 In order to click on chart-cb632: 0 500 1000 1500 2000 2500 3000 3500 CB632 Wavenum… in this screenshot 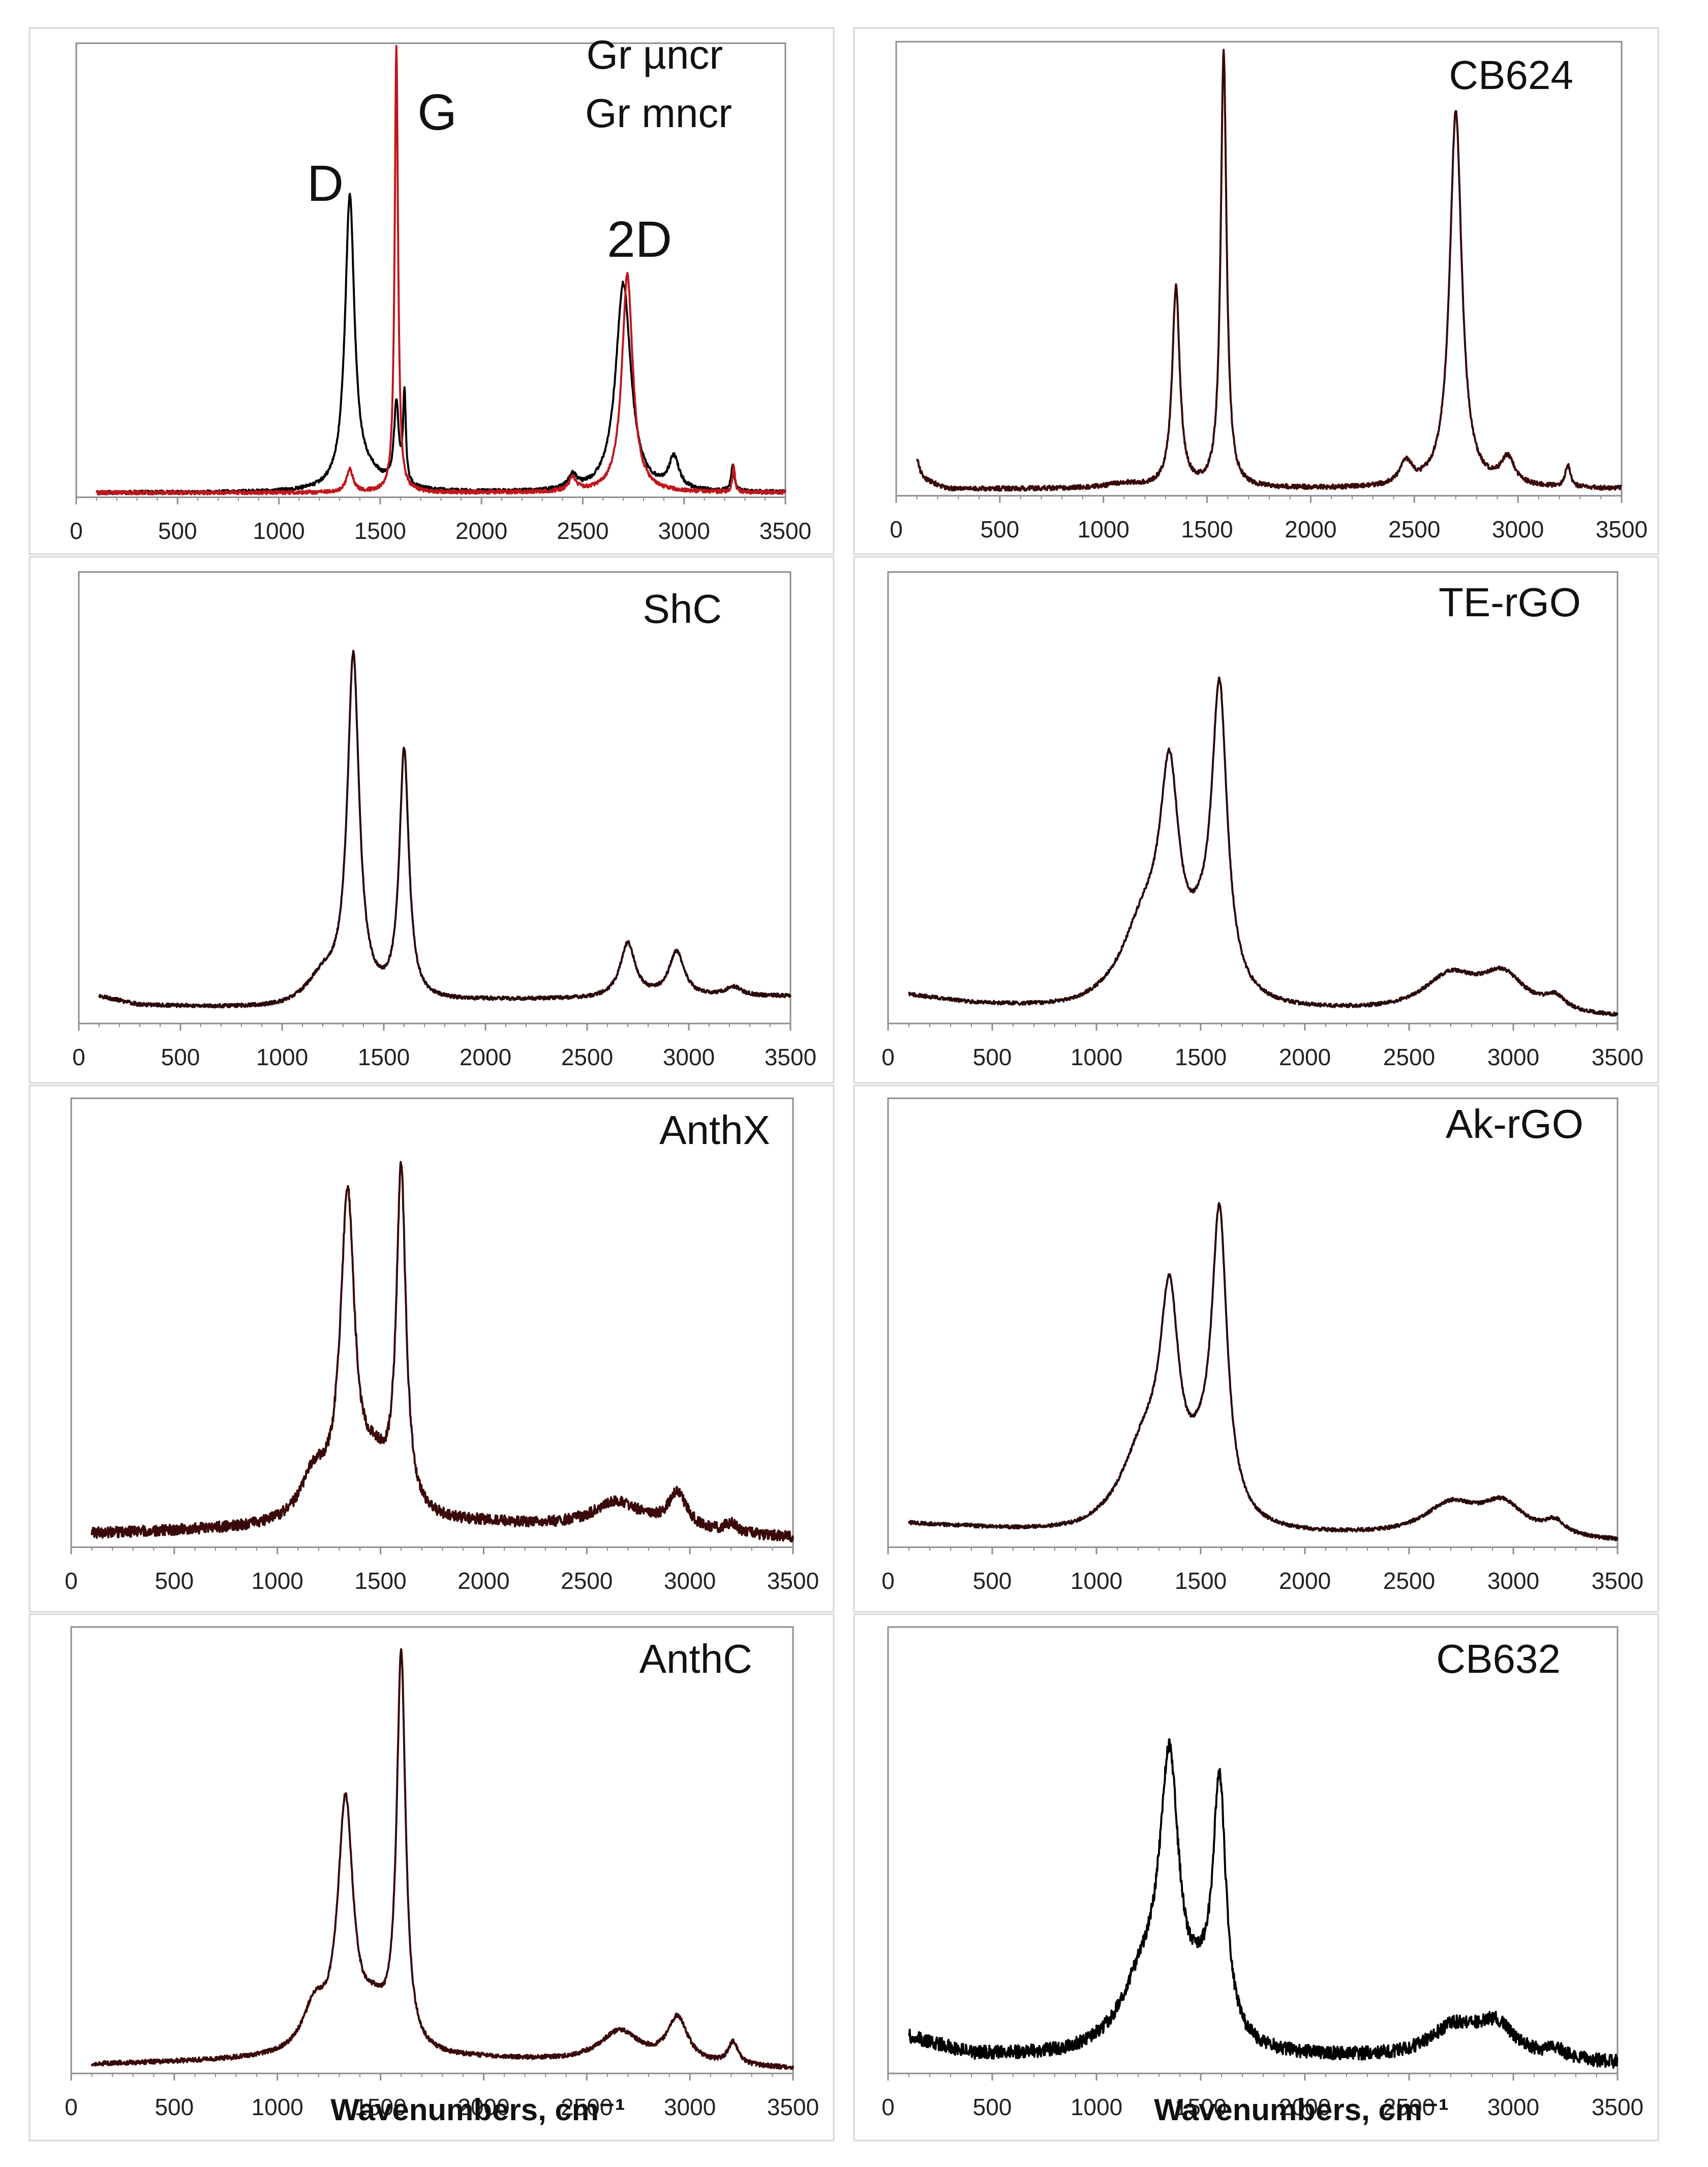, I will do `click(1262, 1876)`.